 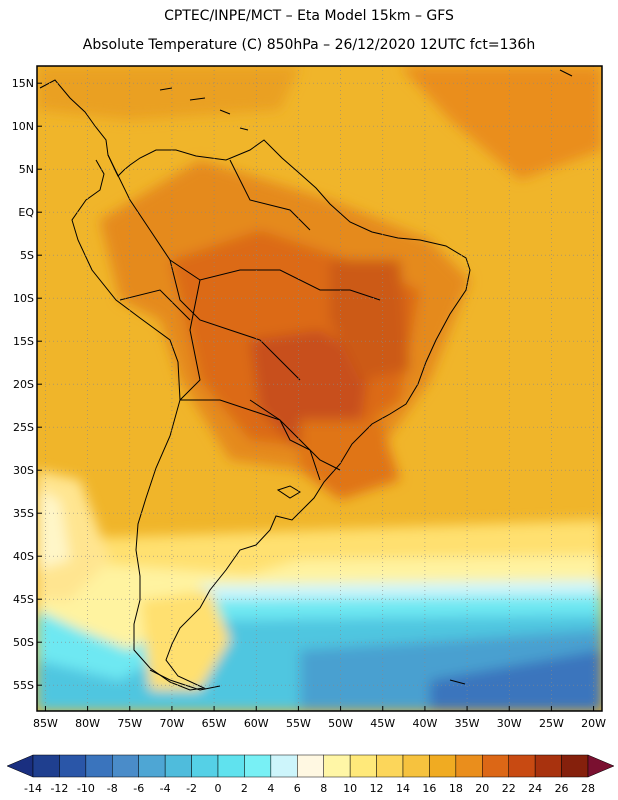 I want to click on colorbar-label: -10, so click(x=86, y=788).